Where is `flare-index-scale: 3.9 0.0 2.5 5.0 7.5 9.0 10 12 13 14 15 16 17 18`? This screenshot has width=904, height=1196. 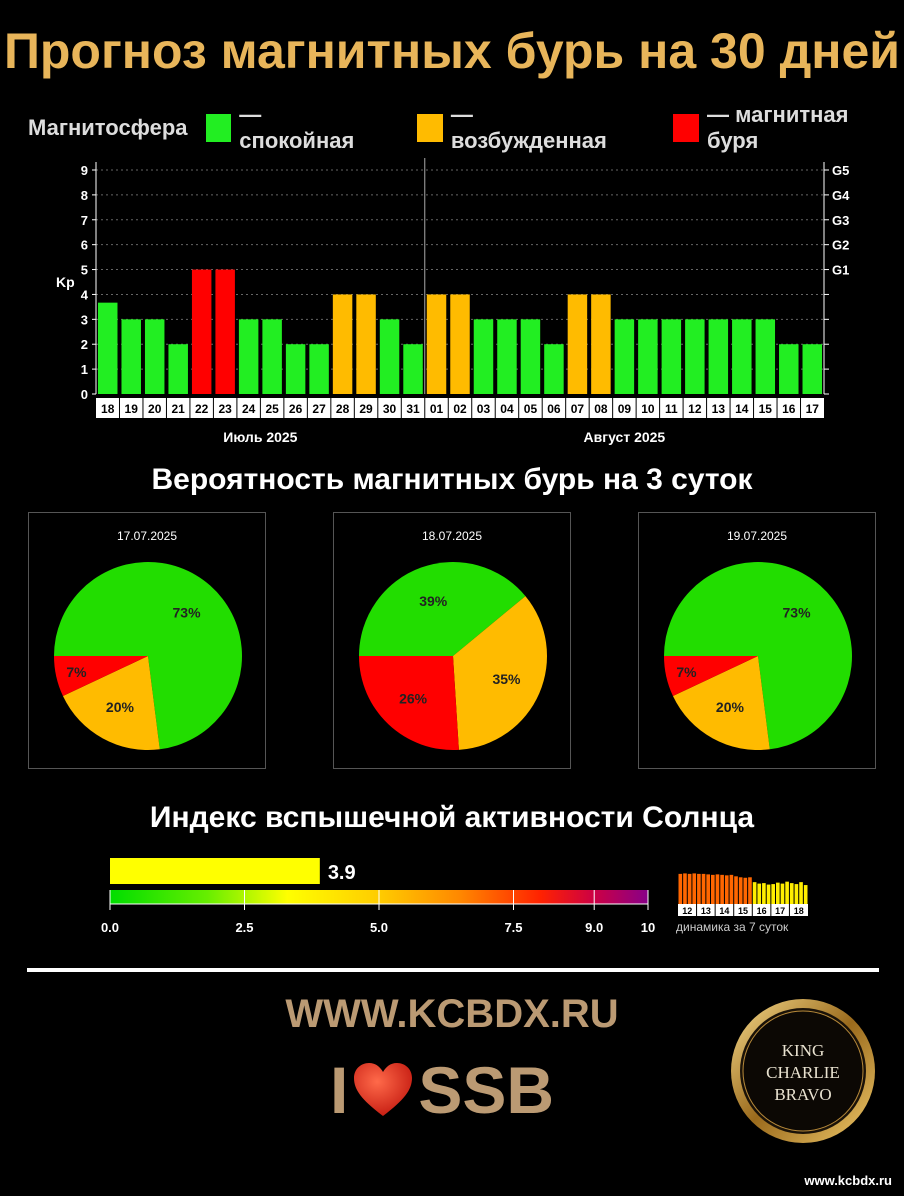 flare-index-scale: 3.9 0.0 2.5 5.0 7.5 9.0 10 12 13 14 15 16 17 18 is located at coordinates (454, 896).